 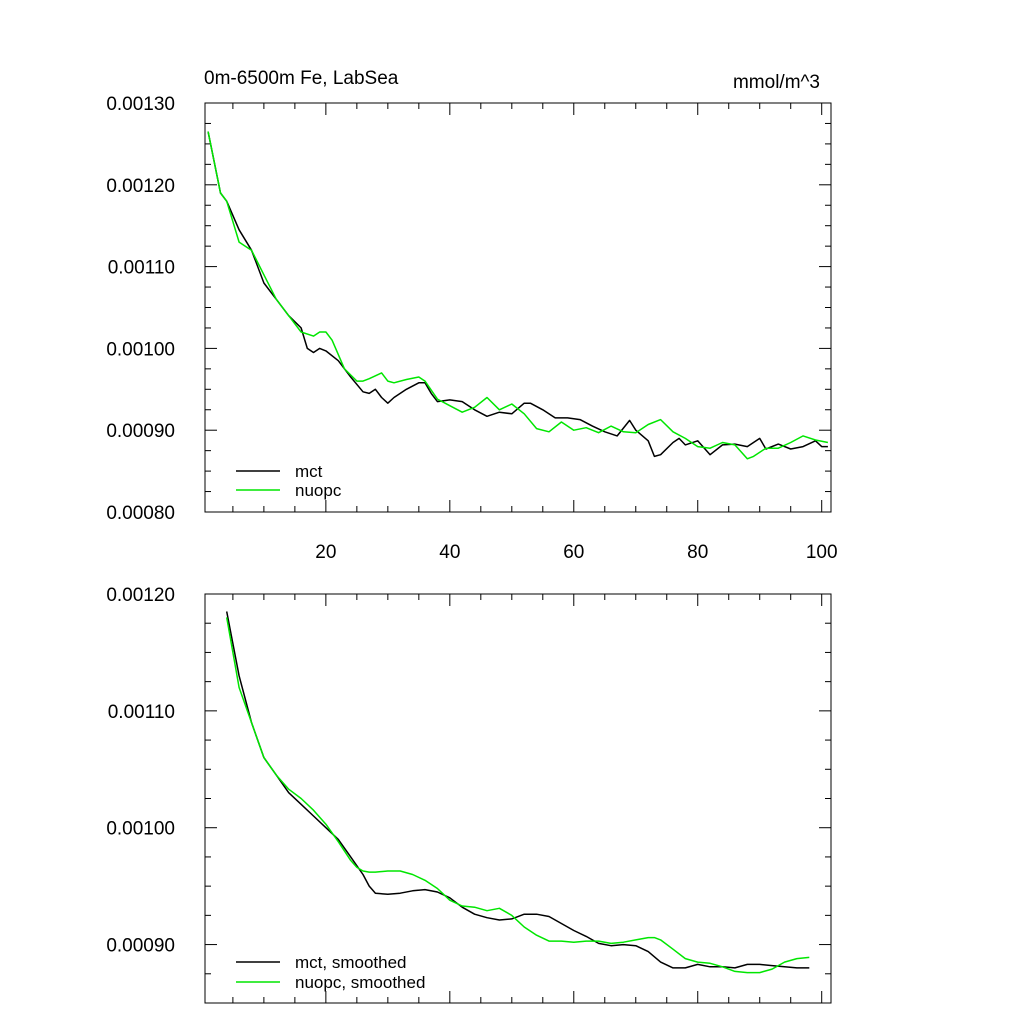 I want to click on bottom-panel-legend: mct, smoothed nuopc, smoothed, so click(x=330, y=972).